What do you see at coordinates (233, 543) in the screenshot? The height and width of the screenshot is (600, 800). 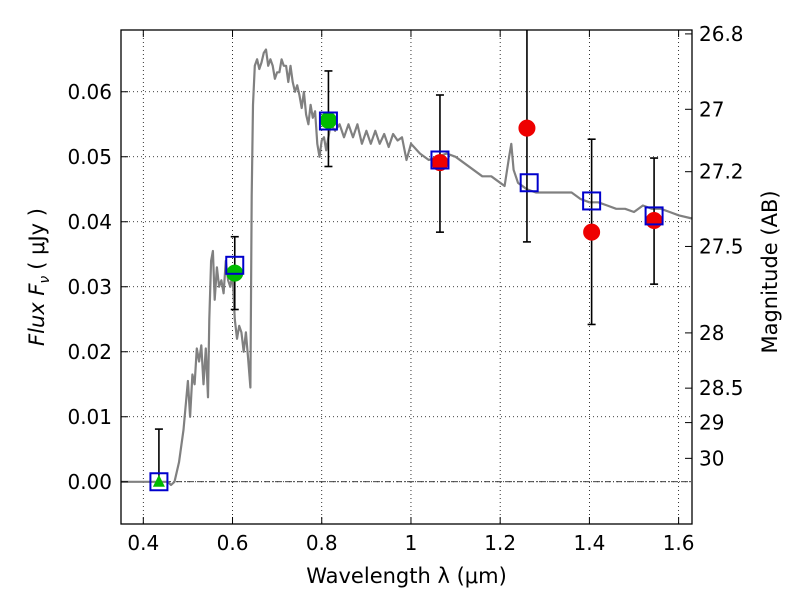 I see `x-tick-label-1: 0.6` at bounding box center [233, 543].